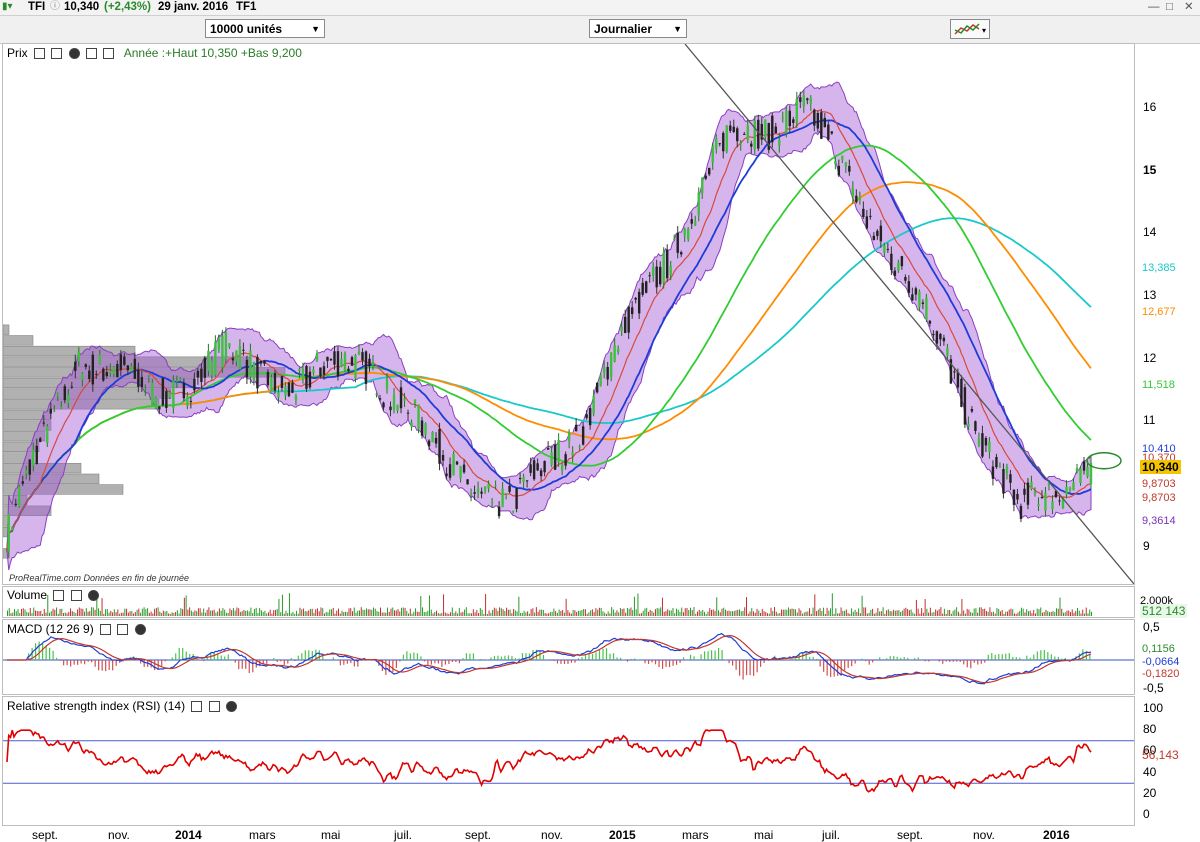 This screenshot has width=1200, height=842. Describe the element at coordinates (1154, 7) in the screenshot. I see `minimize-icon: —` at that location.